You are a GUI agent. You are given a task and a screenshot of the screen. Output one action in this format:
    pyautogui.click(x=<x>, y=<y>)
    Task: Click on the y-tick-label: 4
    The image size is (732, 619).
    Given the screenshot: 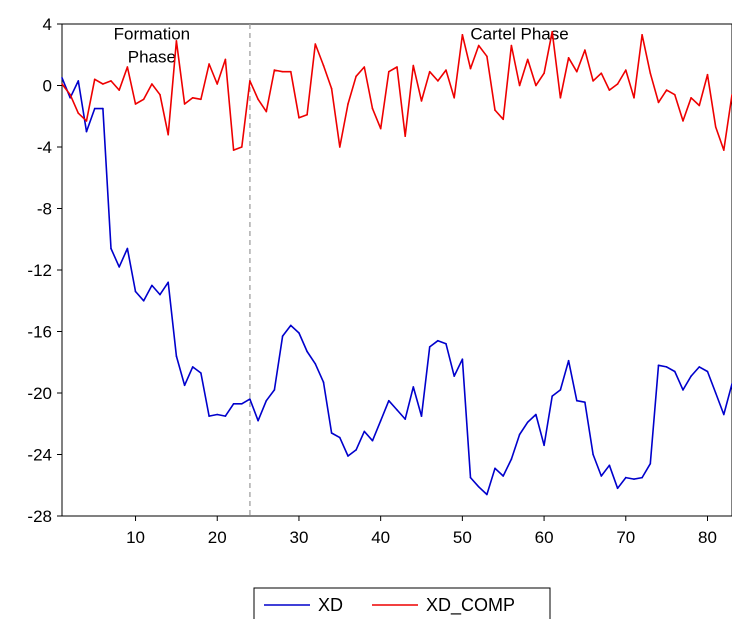 What is the action you would take?
    pyautogui.click(x=47, y=24)
    